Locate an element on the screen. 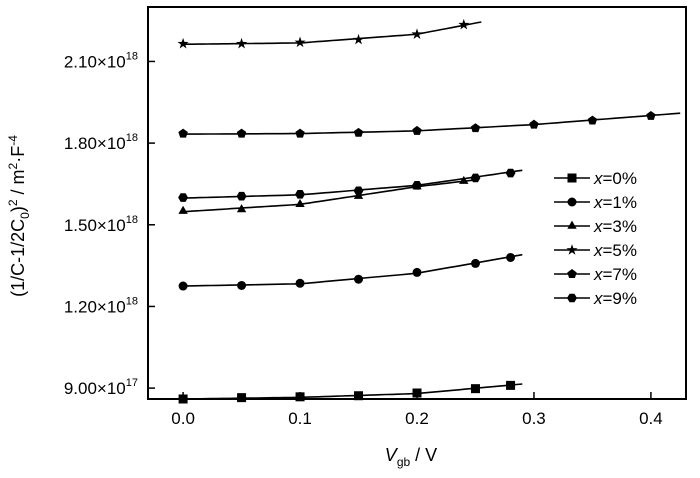 The image size is (700, 478). y-tick-label: 1.20×10¹⁸ is located at coordinates (101, 305).